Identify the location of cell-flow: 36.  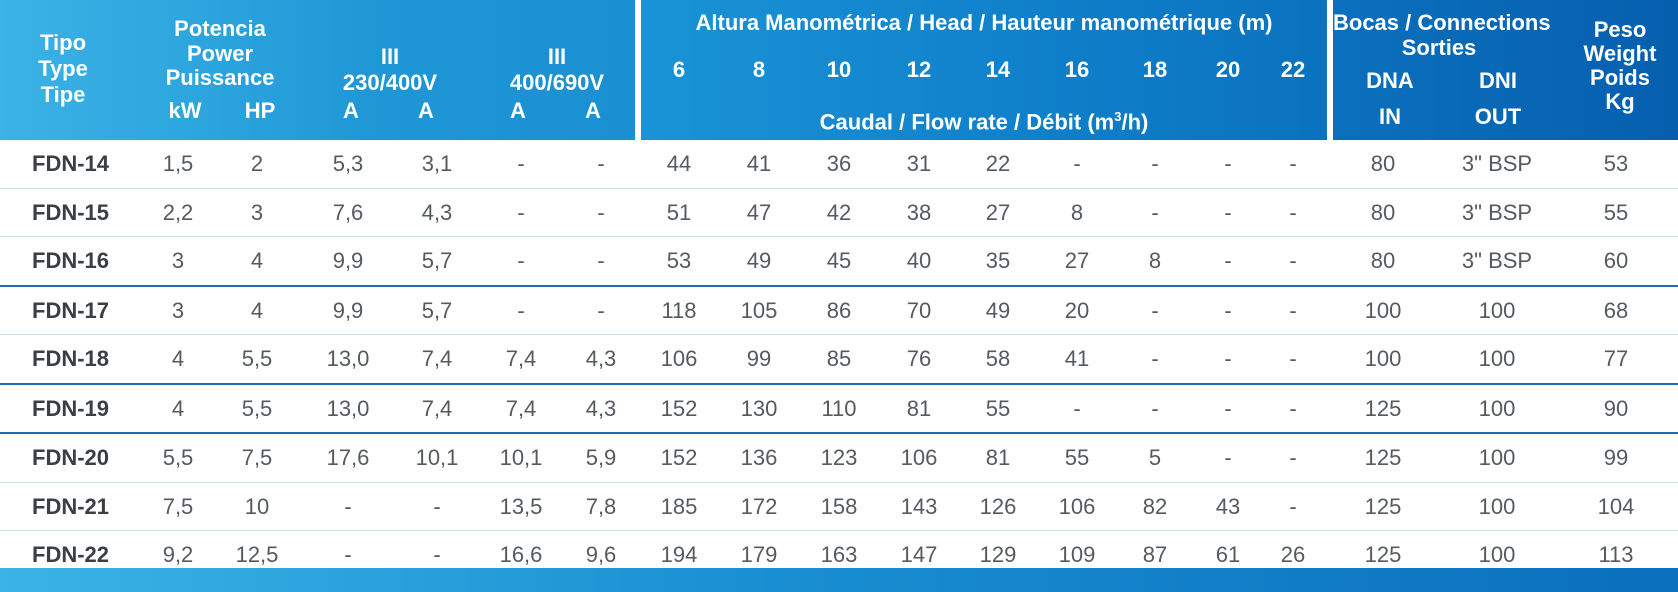
(839, 163).